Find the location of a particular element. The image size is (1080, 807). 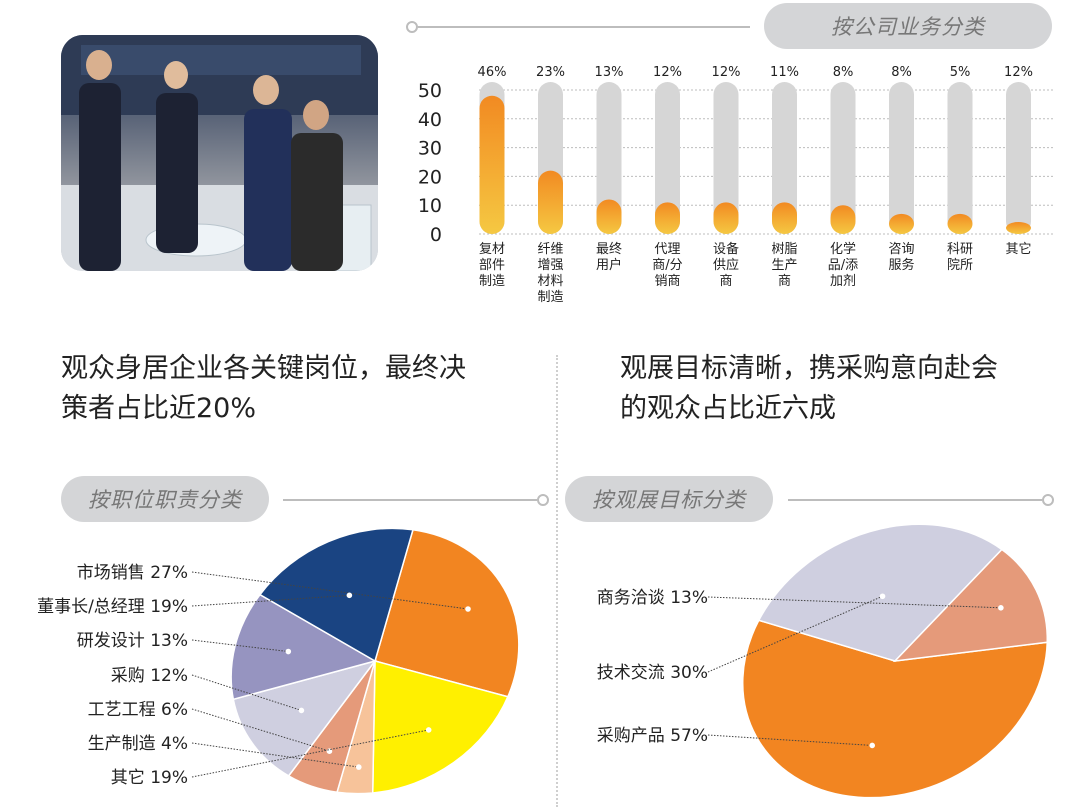

bar-group: 12% 其它 is located at coordinates (1018, 161).